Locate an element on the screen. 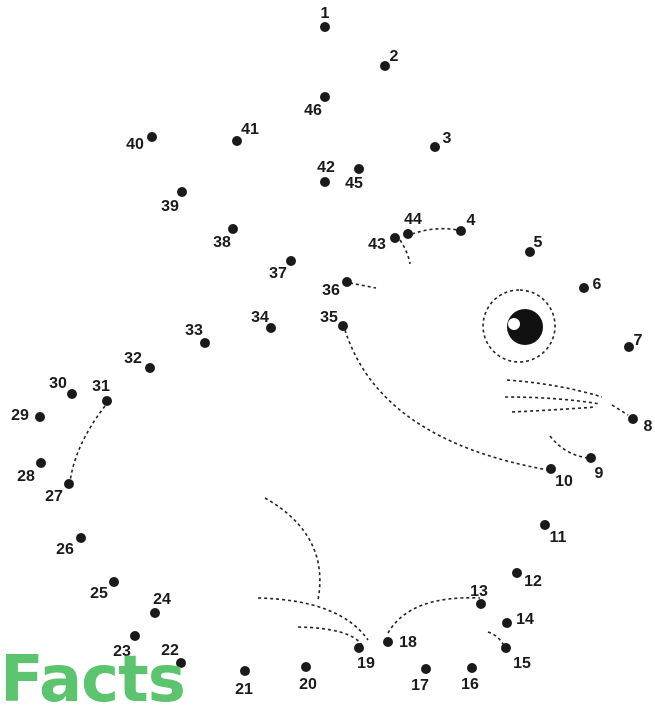 This screenshot has width=655, height=717. dot-number-label: 43 is located at coordinates (377, 244).